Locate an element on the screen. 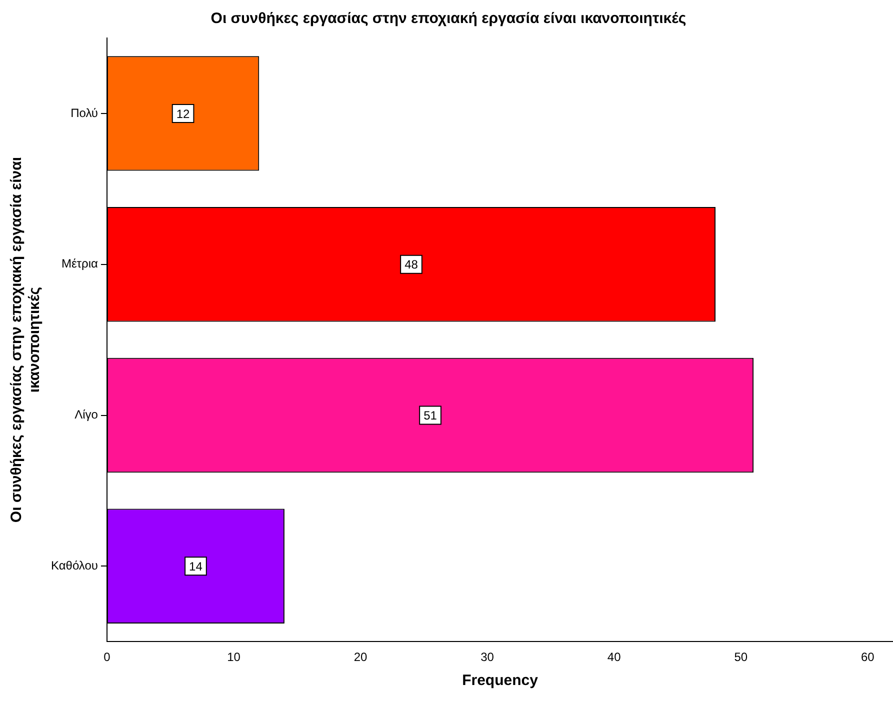  y-tick-label: Μέτρια is located at coordinates (79, 263).